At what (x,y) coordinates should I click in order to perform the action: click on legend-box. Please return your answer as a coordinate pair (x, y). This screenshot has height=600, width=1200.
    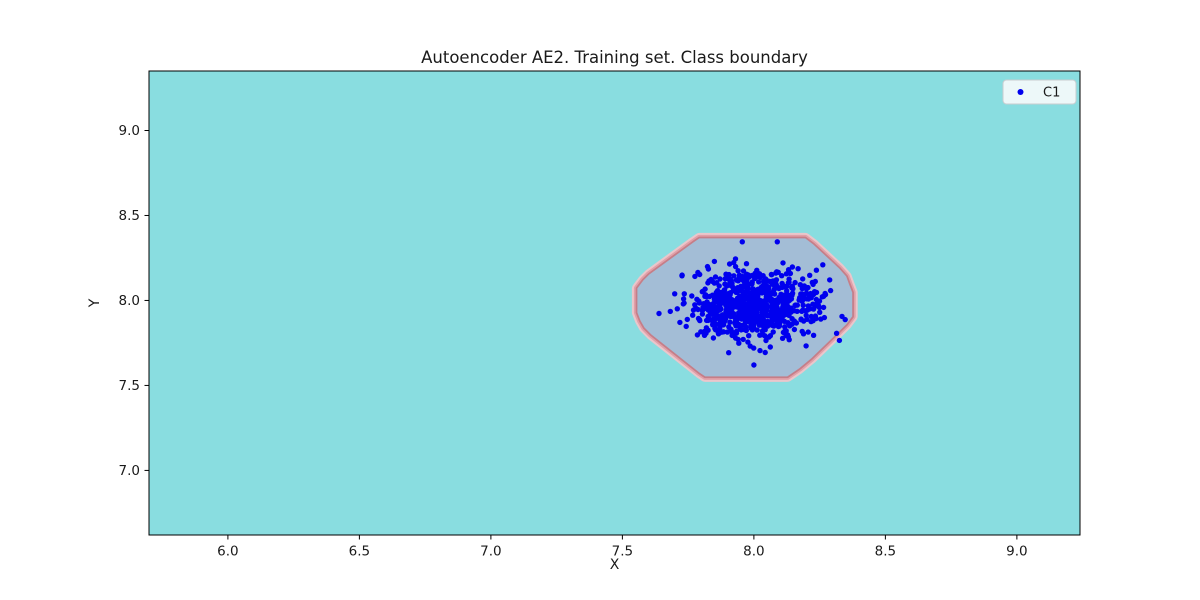
    Looking at the image, I should click on (1039, 92).